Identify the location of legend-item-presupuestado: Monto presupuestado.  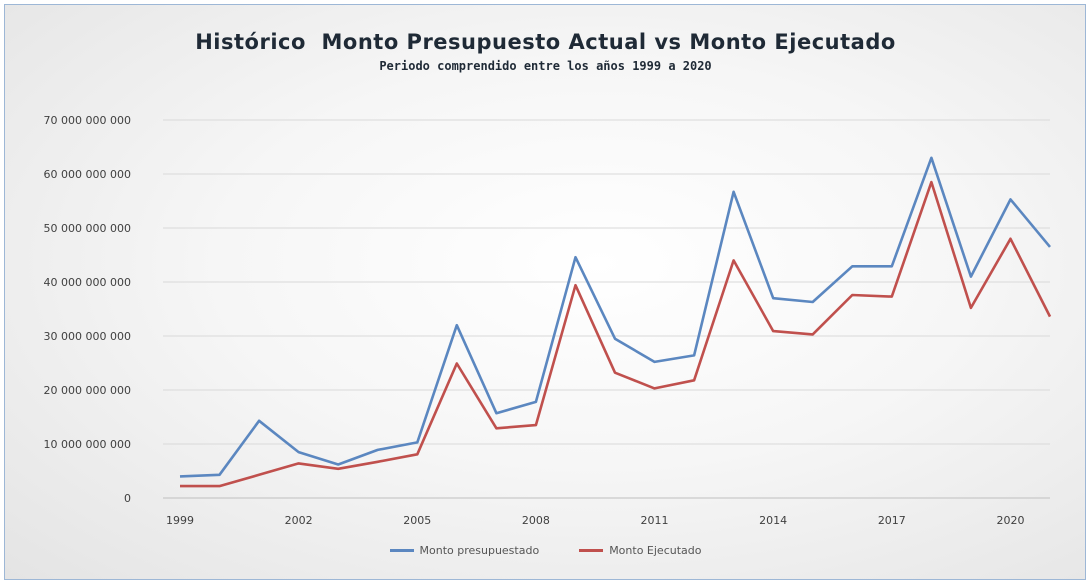
(464, 550).